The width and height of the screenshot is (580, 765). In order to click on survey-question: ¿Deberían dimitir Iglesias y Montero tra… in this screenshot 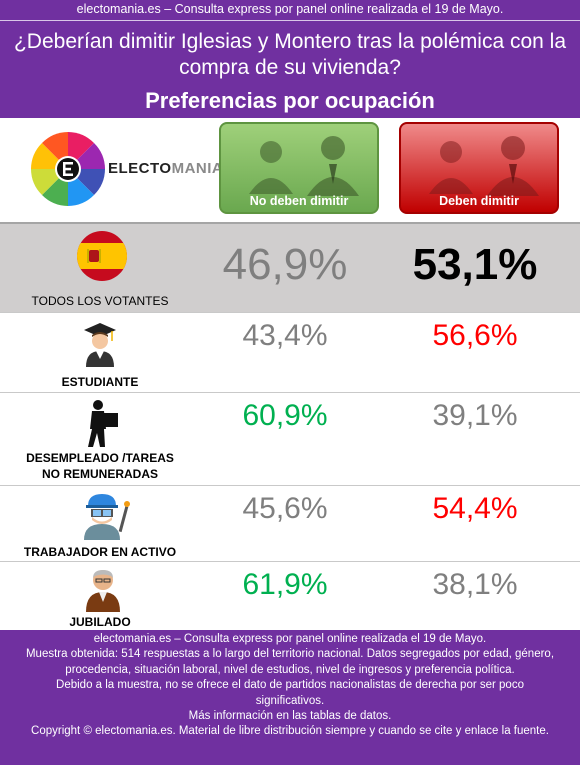, I will do `click(290, 54)`.